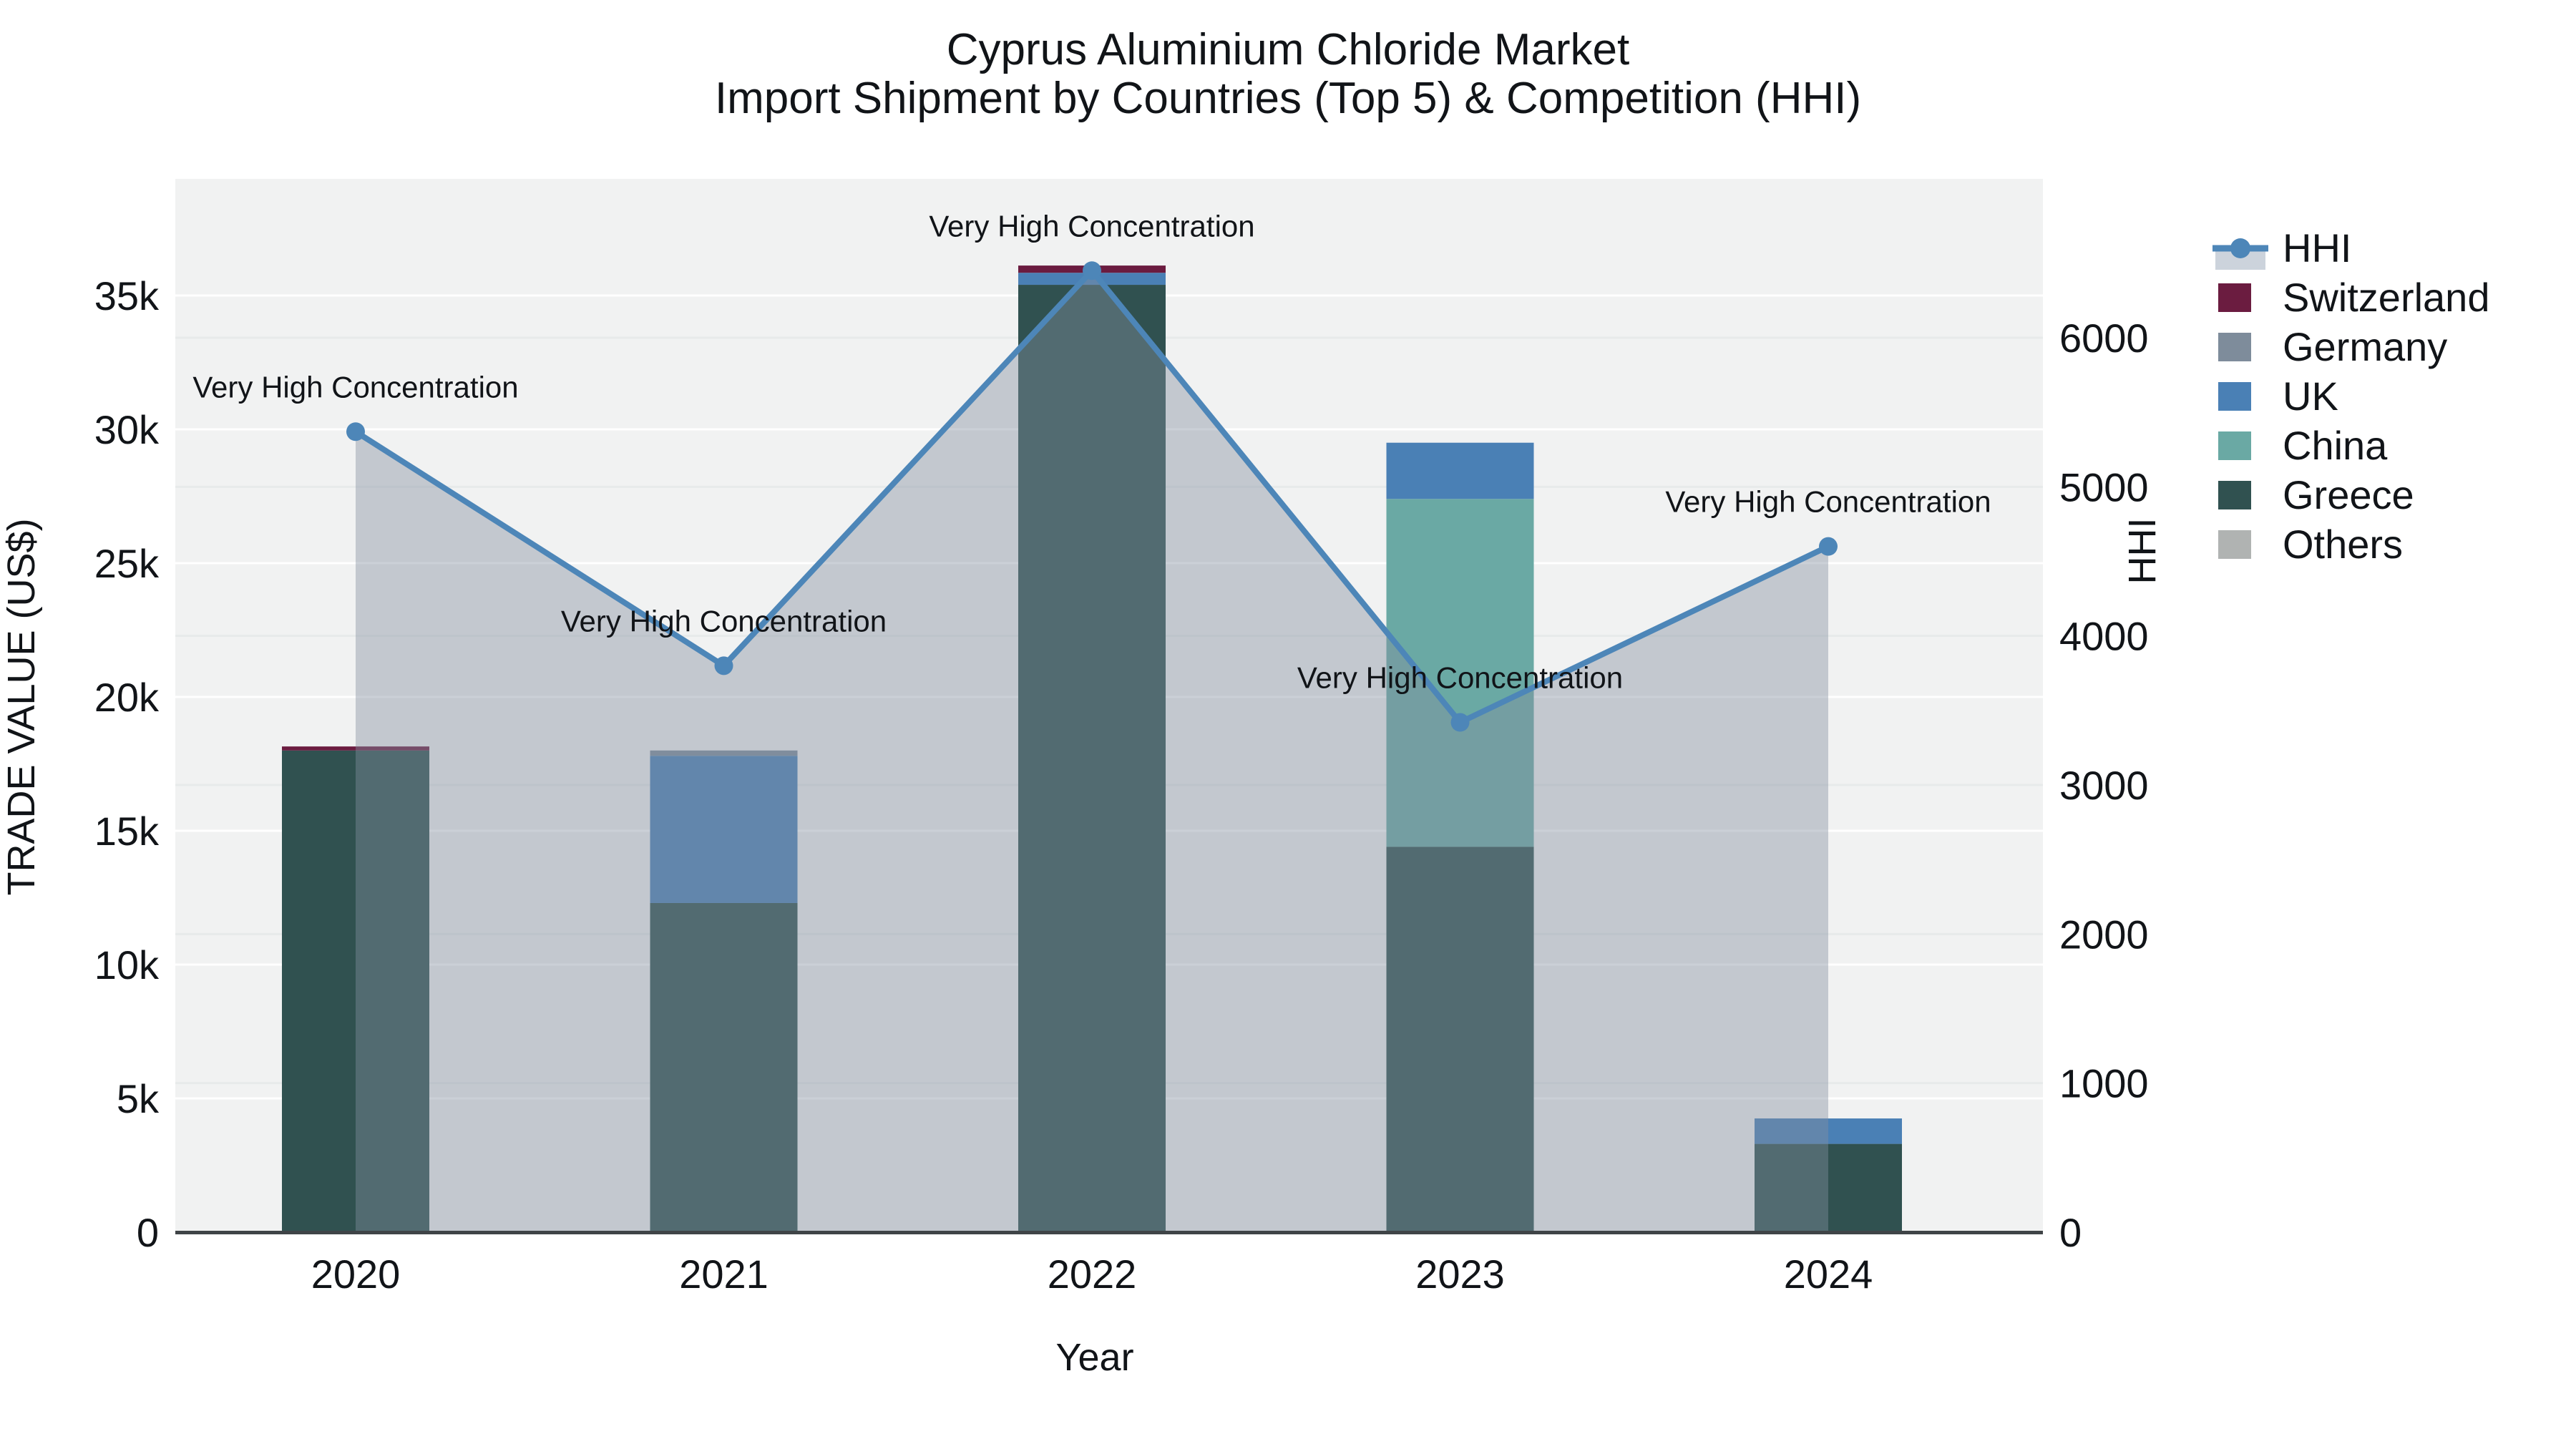 The image size is (2576, 1449). What do you see at coordinates (2386, 297) in the screenshot?
I see `legend-label-switzerland: Switzerland` at bounding box center [2386, 297].